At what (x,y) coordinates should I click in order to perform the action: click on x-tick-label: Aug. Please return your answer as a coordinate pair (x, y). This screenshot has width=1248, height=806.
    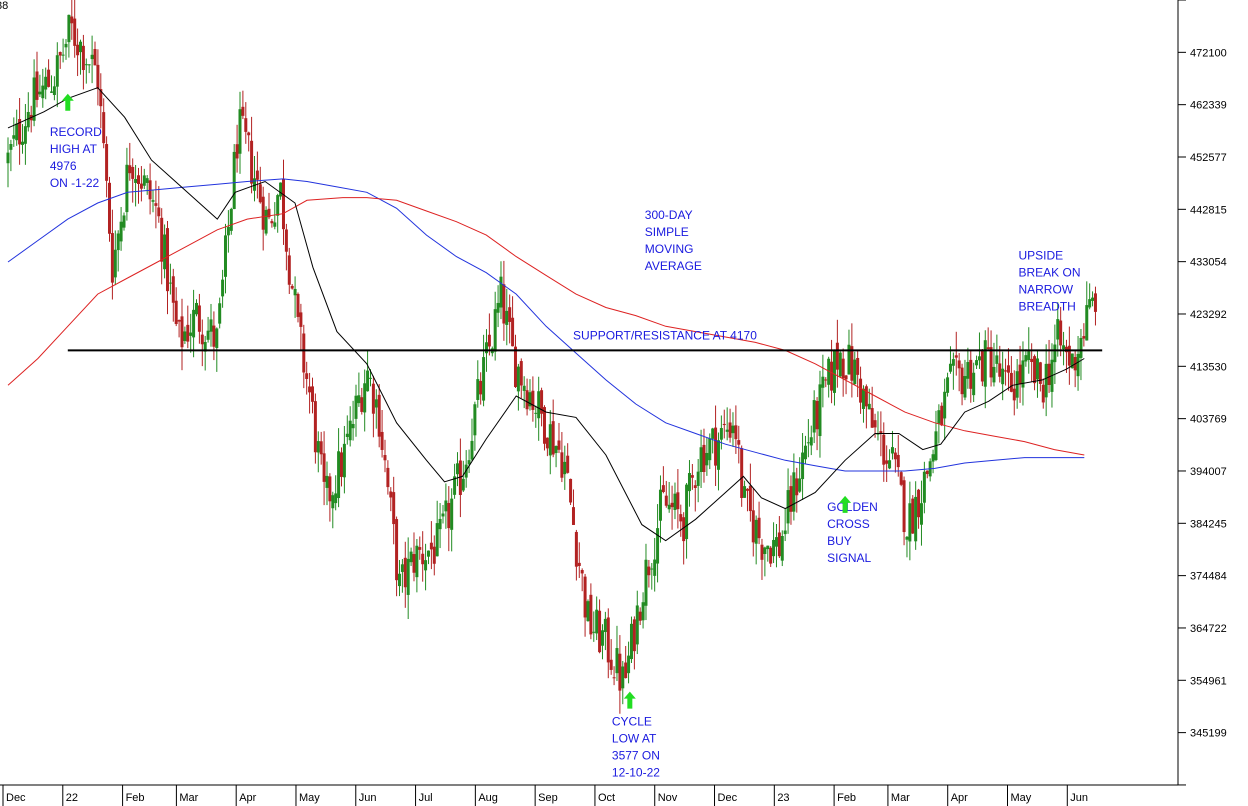
    Looking at the image, I should click on (488, 798).